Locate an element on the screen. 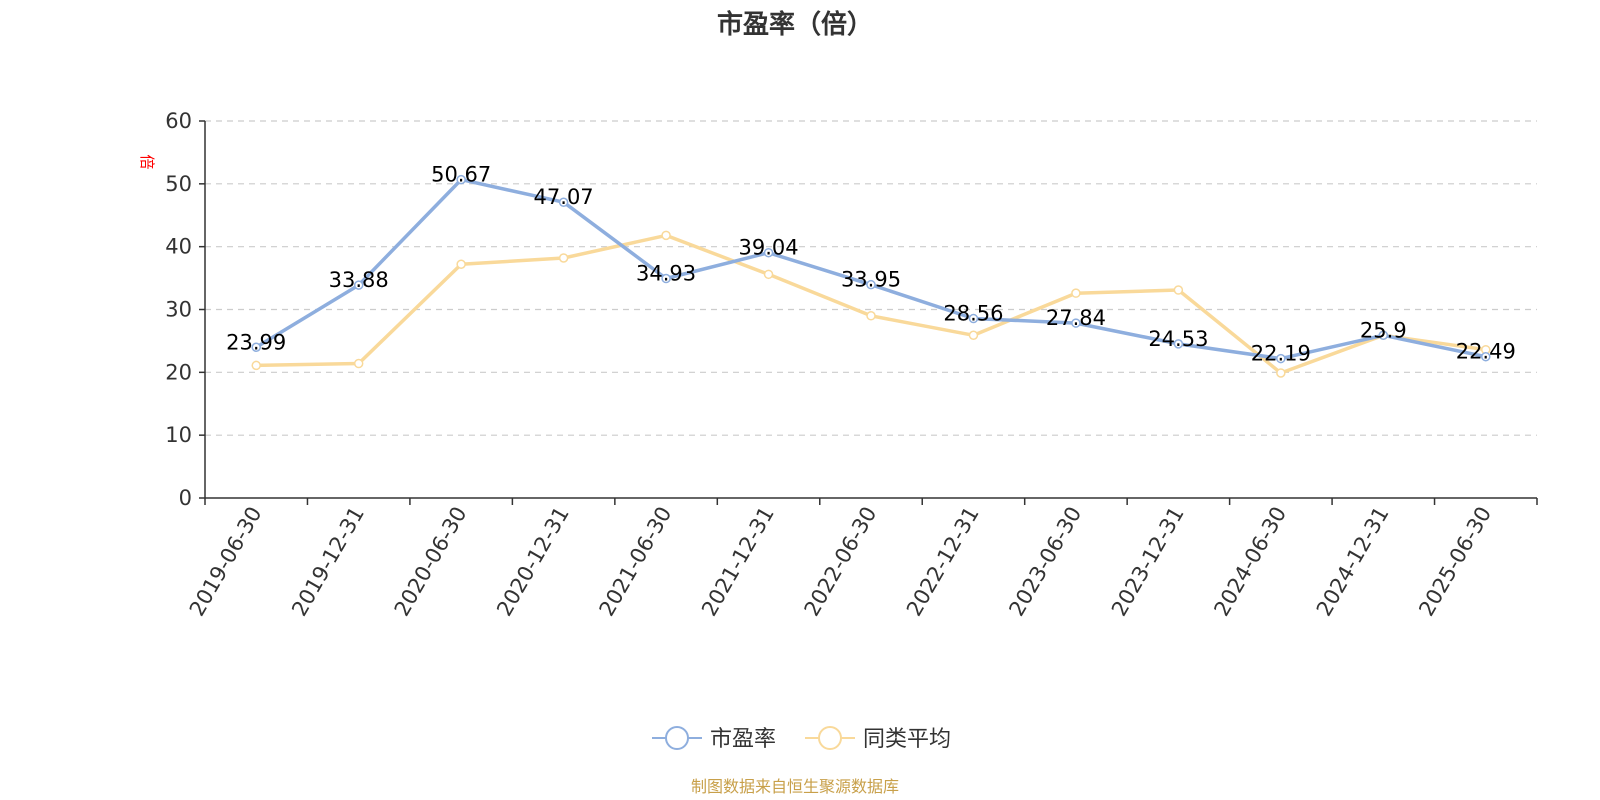 The image size is (1600, 800). data-label: 39.04 is located at coordinates (768, 248).